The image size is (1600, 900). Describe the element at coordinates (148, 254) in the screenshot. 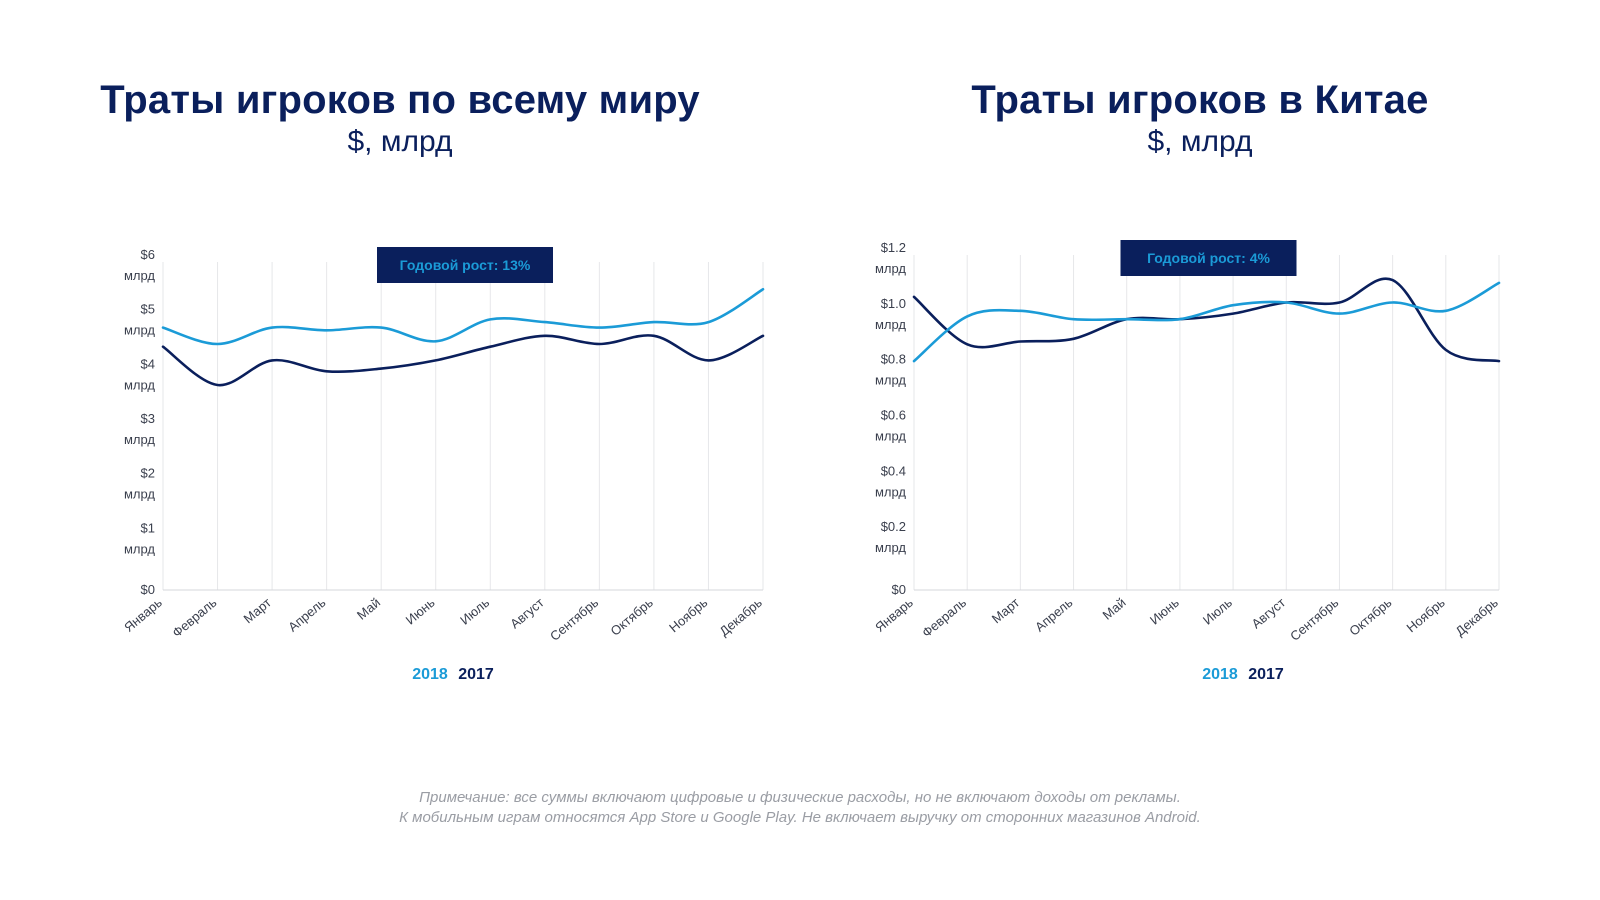

I see `y-tick-label: $6` at that location.